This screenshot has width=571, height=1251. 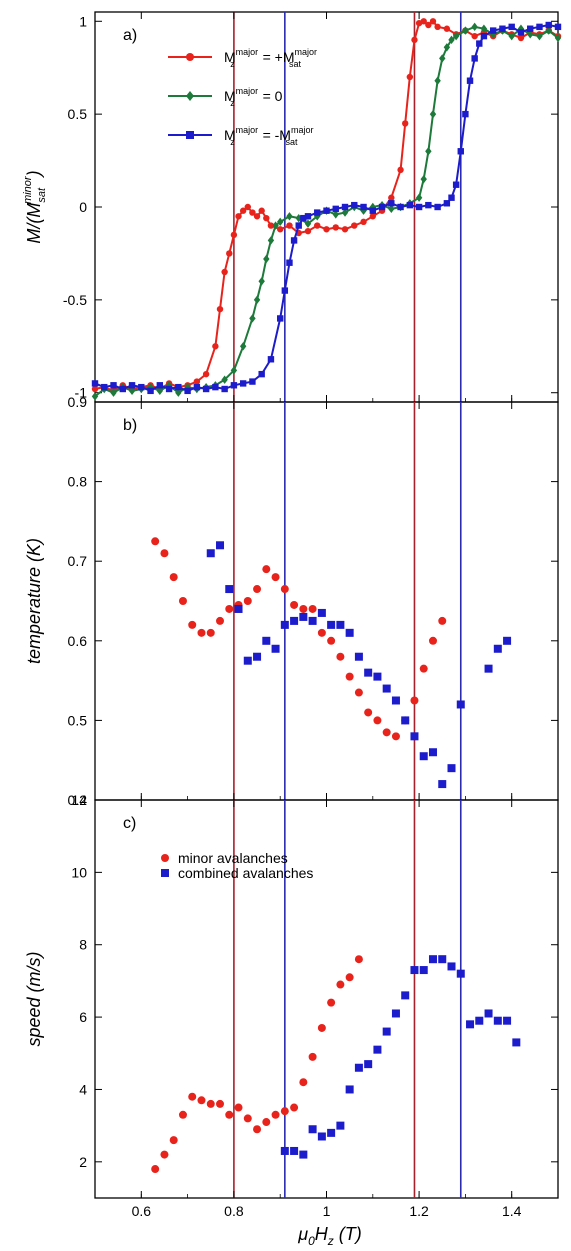 What do you see at coordinates (83, 1162) in the screenshot?
I see `y-tick-label: 2` at bounding box center [83, 1162].